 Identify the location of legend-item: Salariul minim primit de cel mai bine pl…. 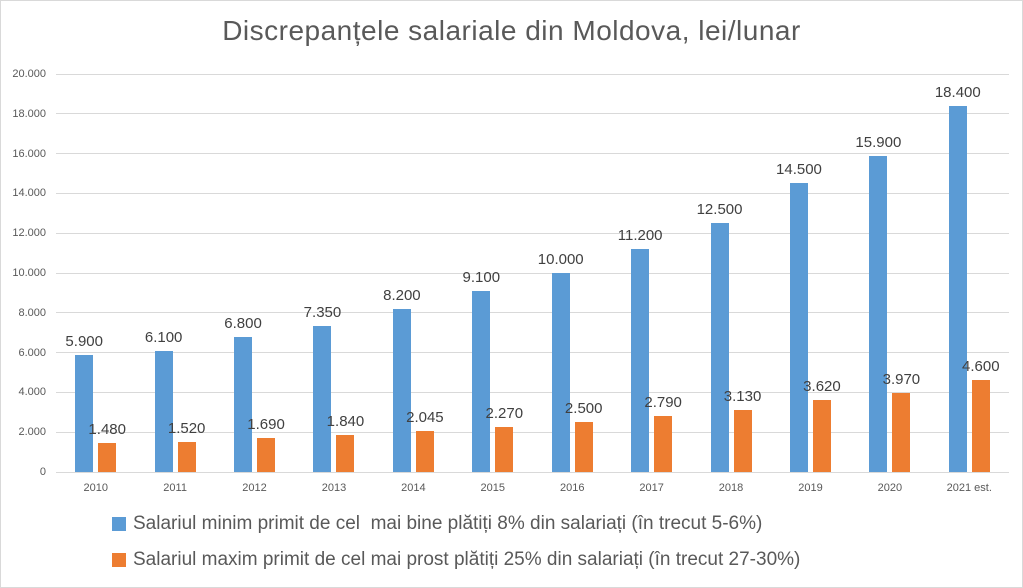
(456, 523).